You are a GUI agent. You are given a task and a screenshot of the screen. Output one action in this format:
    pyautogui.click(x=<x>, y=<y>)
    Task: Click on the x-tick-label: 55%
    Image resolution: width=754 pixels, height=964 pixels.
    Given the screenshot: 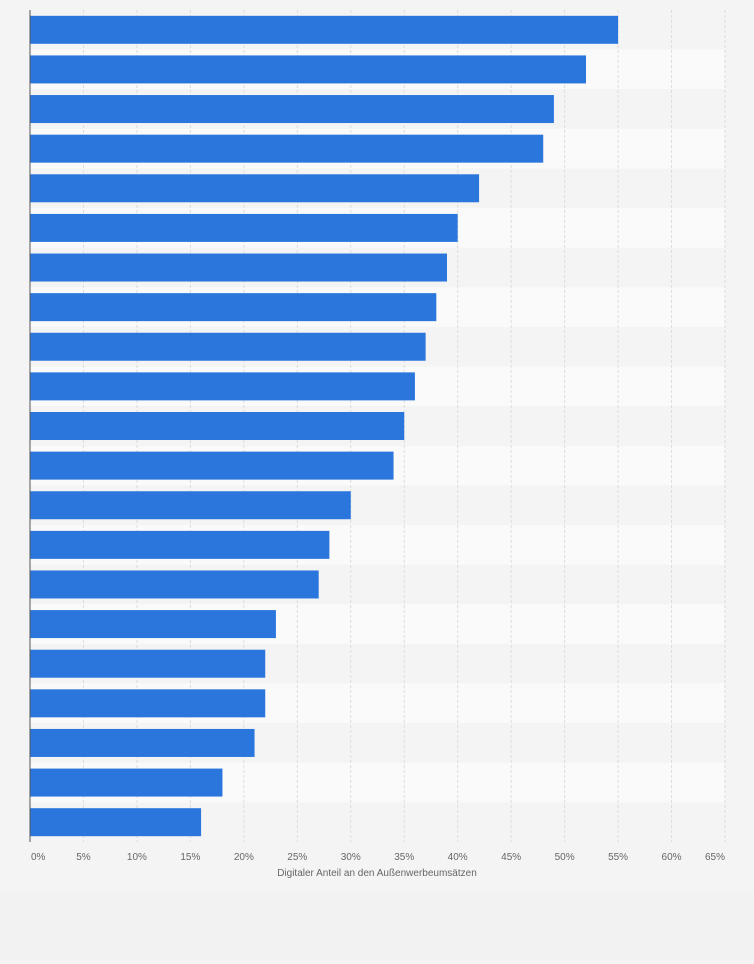 What is the action you would take?
    pyautogui.click(x=618, y=857)
    